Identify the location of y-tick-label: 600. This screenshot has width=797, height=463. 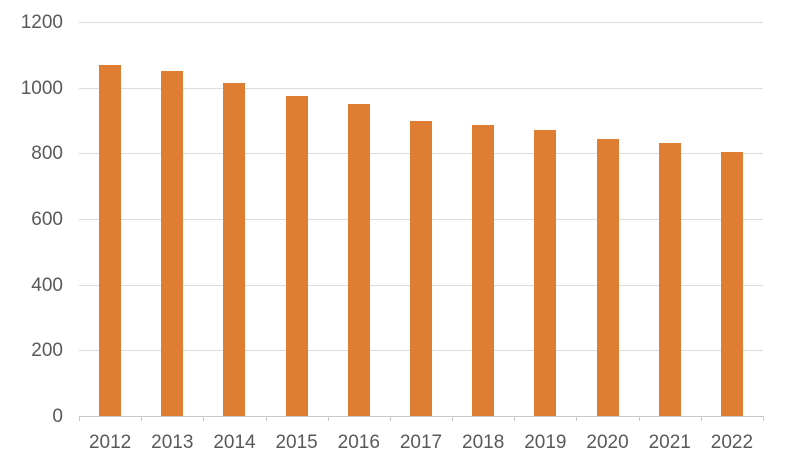
(47, 219).